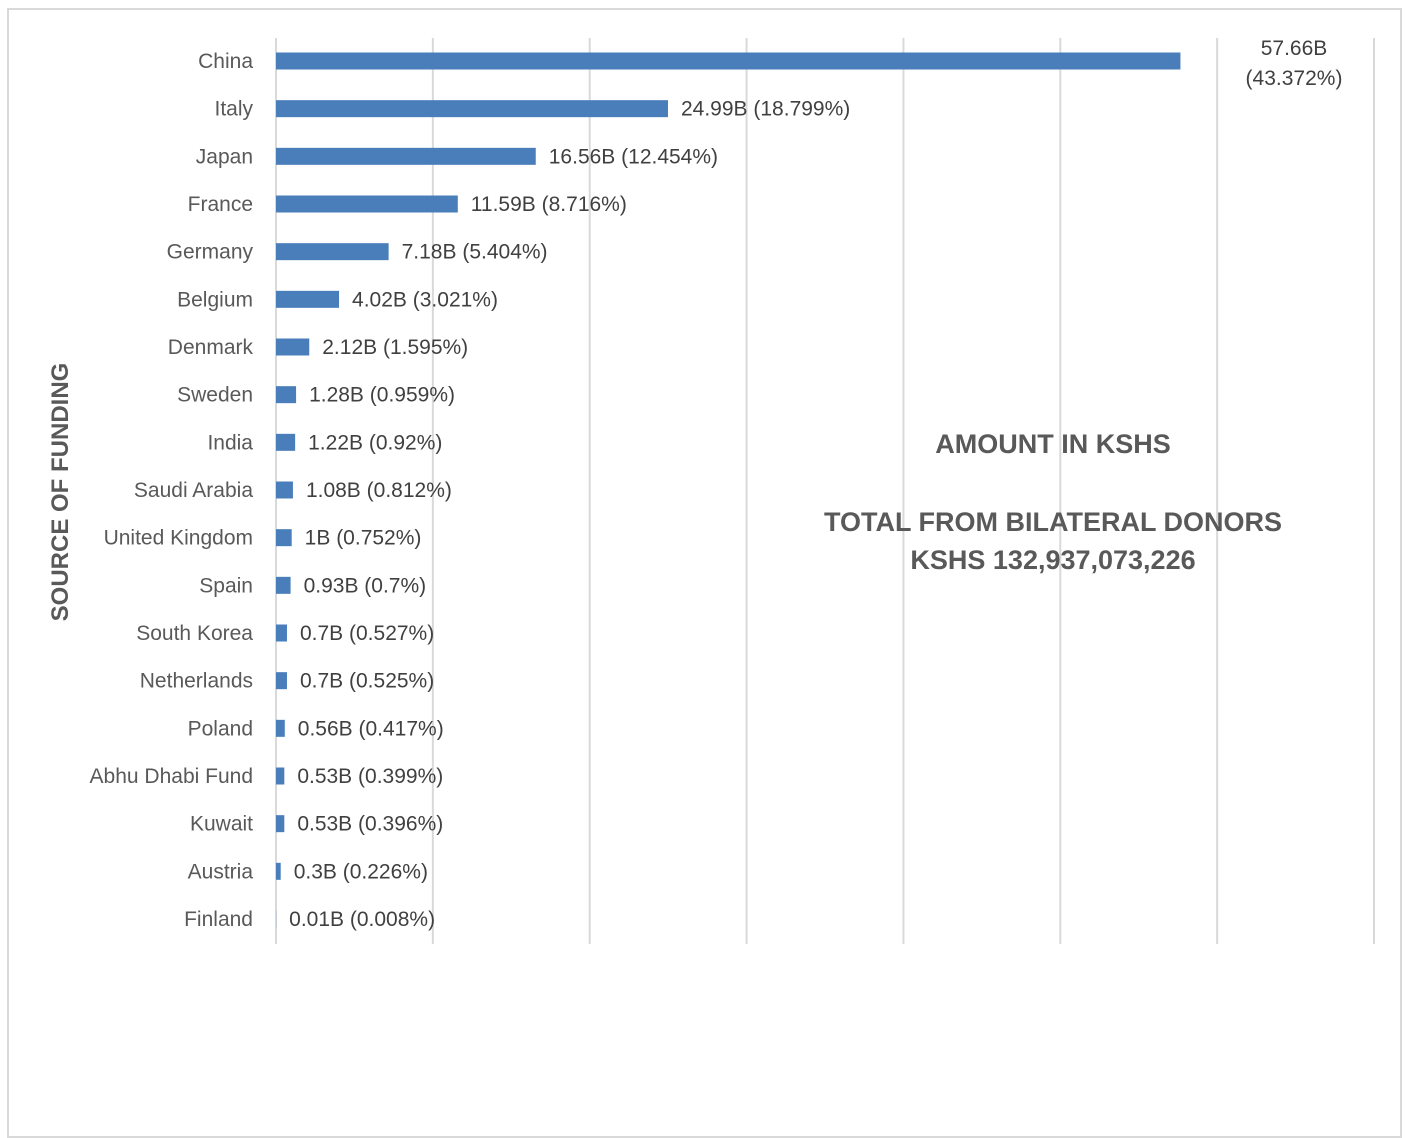 The image size is (1408, 1138). Describe the element at coordinates (215, 395) in the screenshot. I see `category-label: Sweden` at that location.